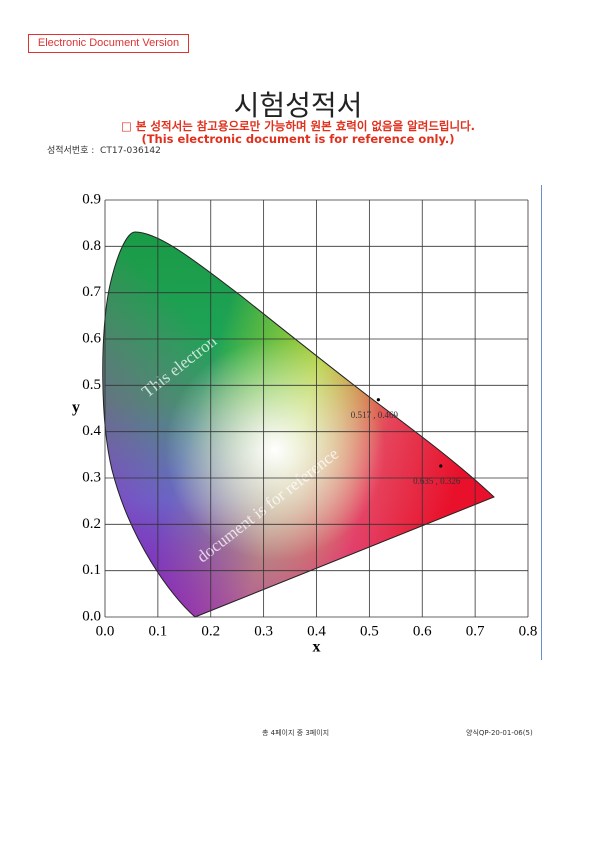 Image resolution: width=596 pixels, height=842 pixels. What do you see at coordinates (422, 631) in the screenshot?
I see `x-tick-label: 0.6` at bounding box center [422, 631].